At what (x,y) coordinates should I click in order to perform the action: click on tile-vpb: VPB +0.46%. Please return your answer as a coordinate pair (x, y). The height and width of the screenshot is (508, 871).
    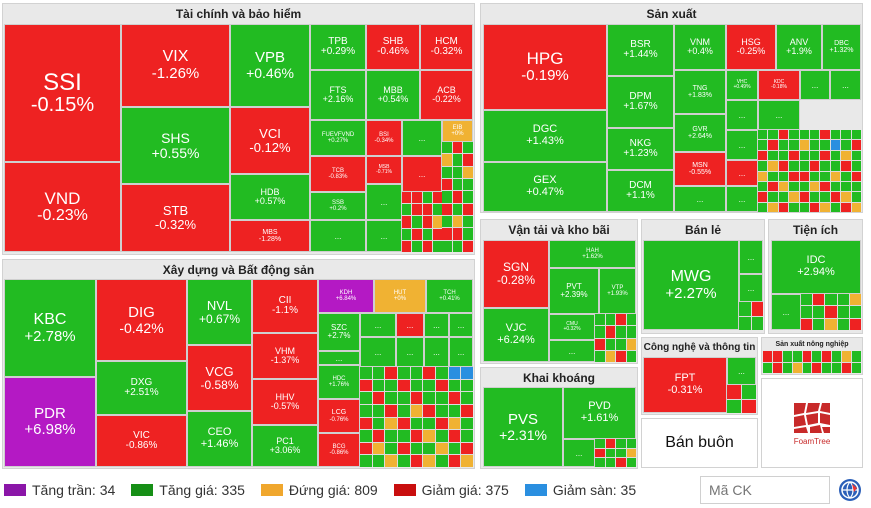
    Looking at the image, I should click on (270, 65).